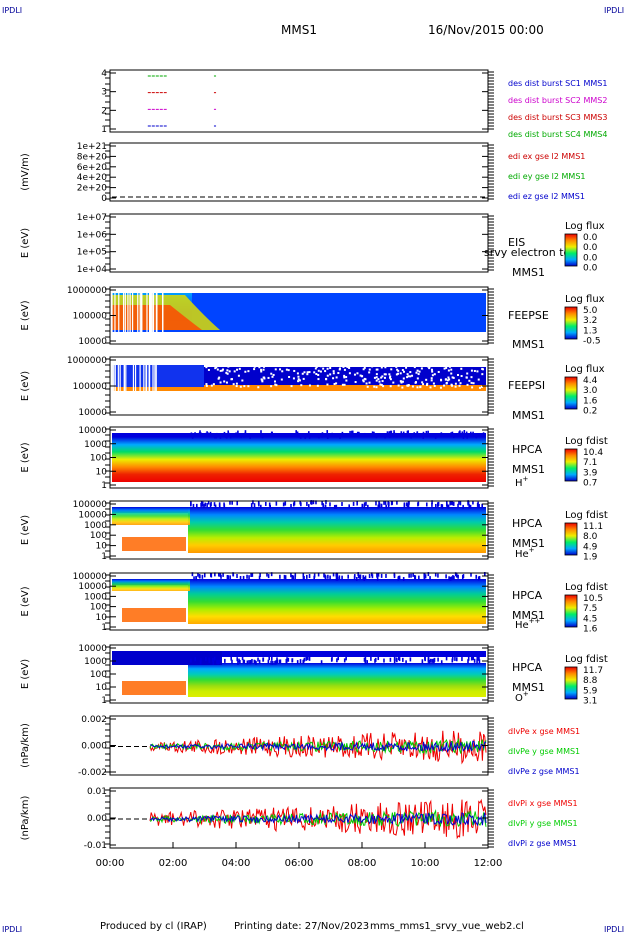 The height and width of the screenshot is (934, 630). Describe the element at coordinates (528, 344) in the screenshot. I see `spacecraft-label: MMS1` at that location.